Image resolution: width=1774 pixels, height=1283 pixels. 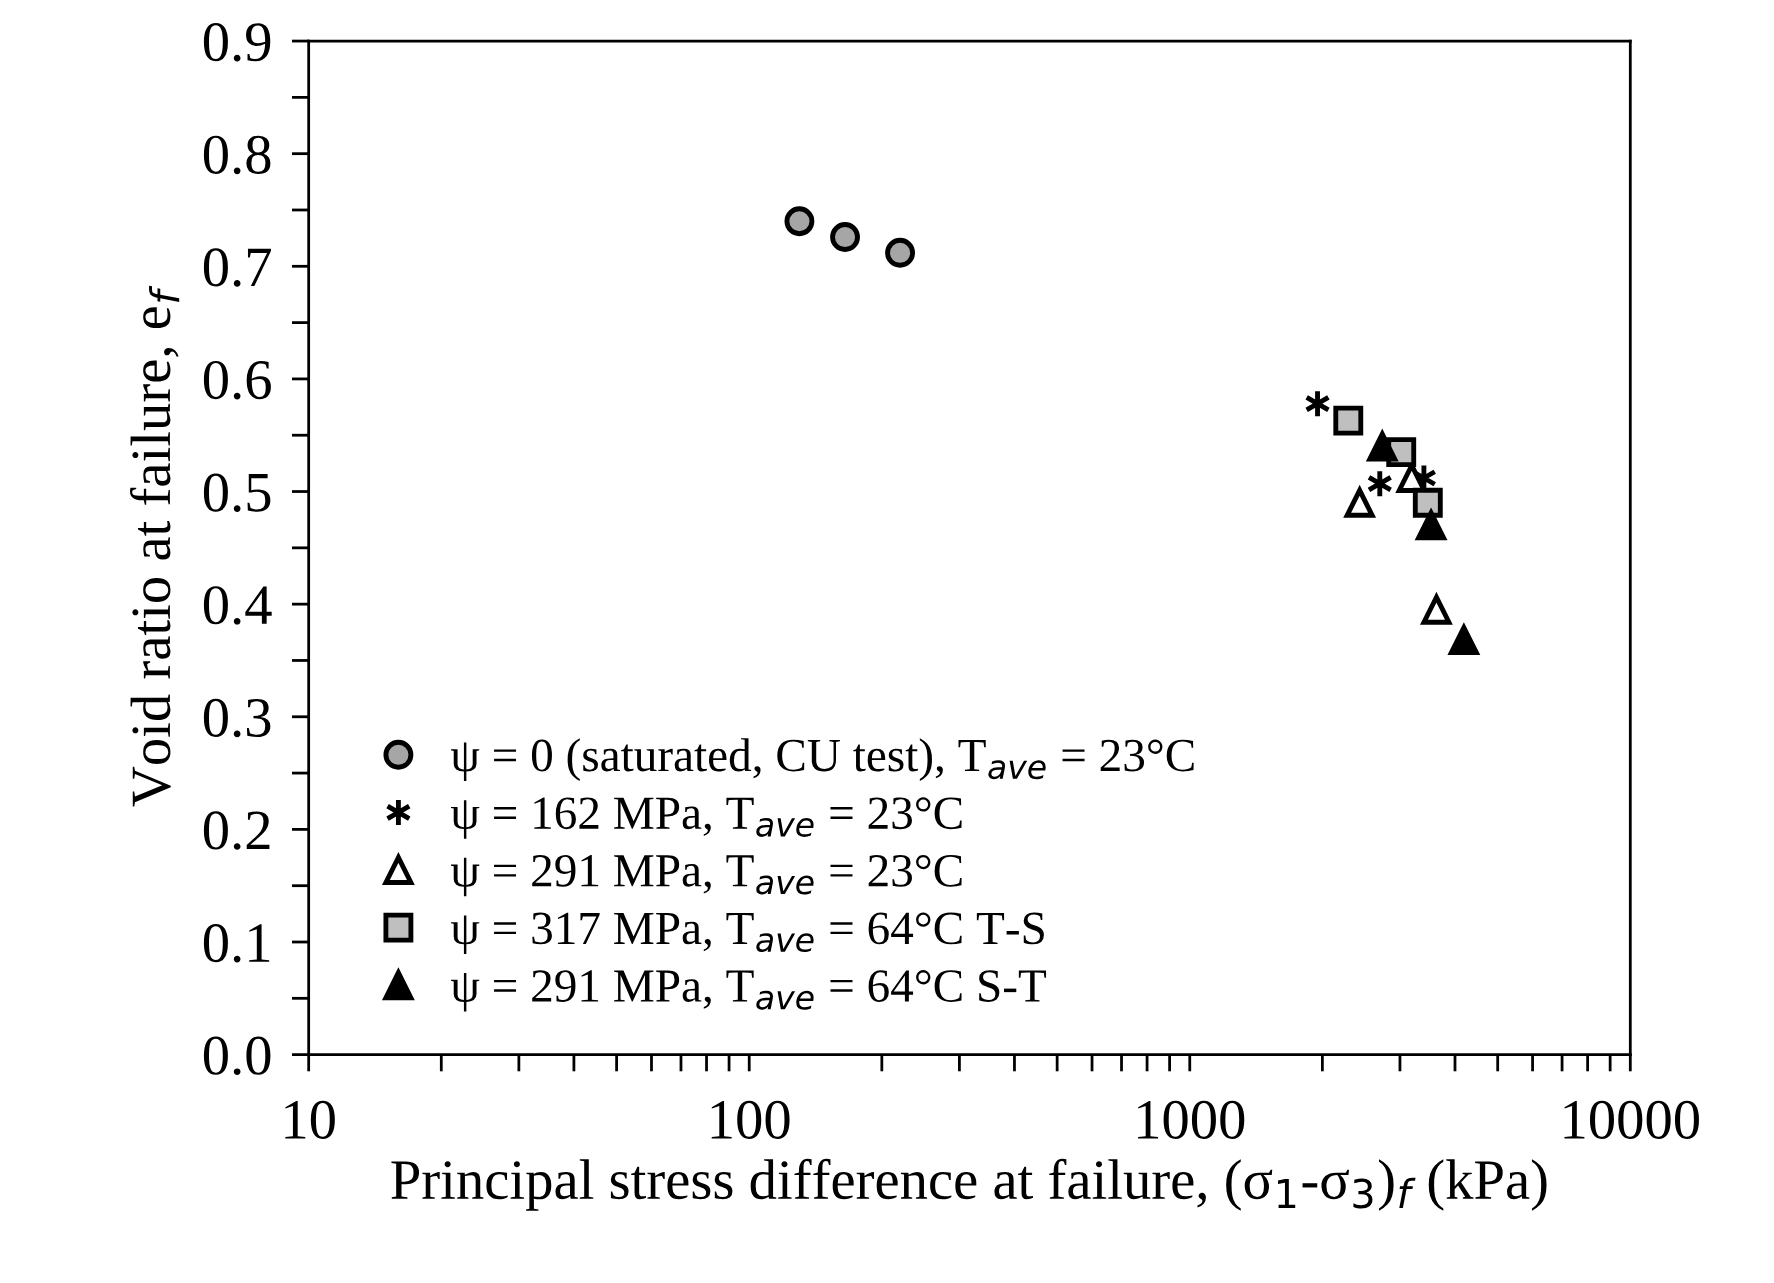 What do you see at coordinates (822, 760) in the screenshot?
I see `legend-label: ψ = 0 (saturated, CU test), T$_{ave}$ = 23°C` at bounding box center [822, 760].